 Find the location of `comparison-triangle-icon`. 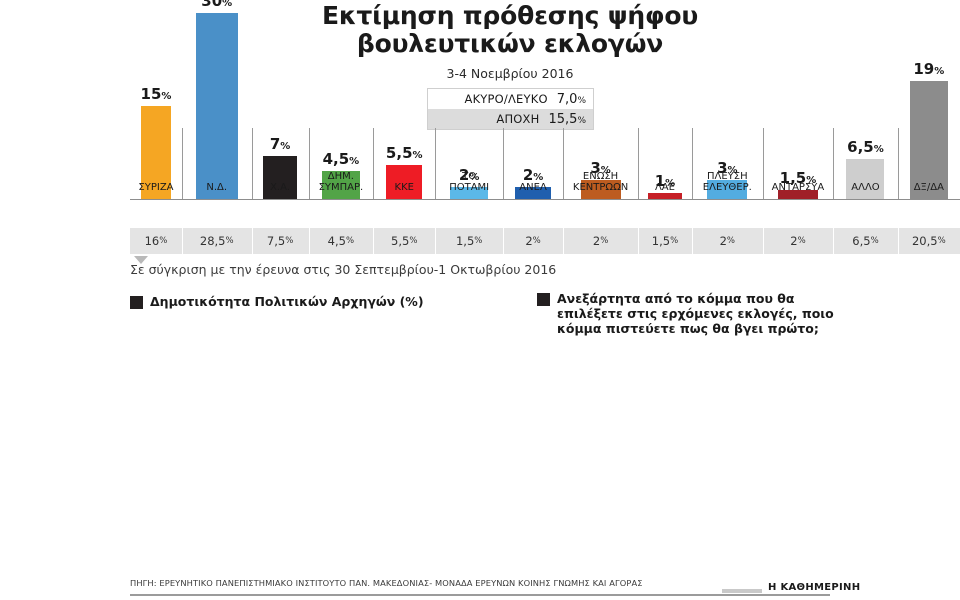

comparison-triangle-icon is located at coordinates (141, 260).